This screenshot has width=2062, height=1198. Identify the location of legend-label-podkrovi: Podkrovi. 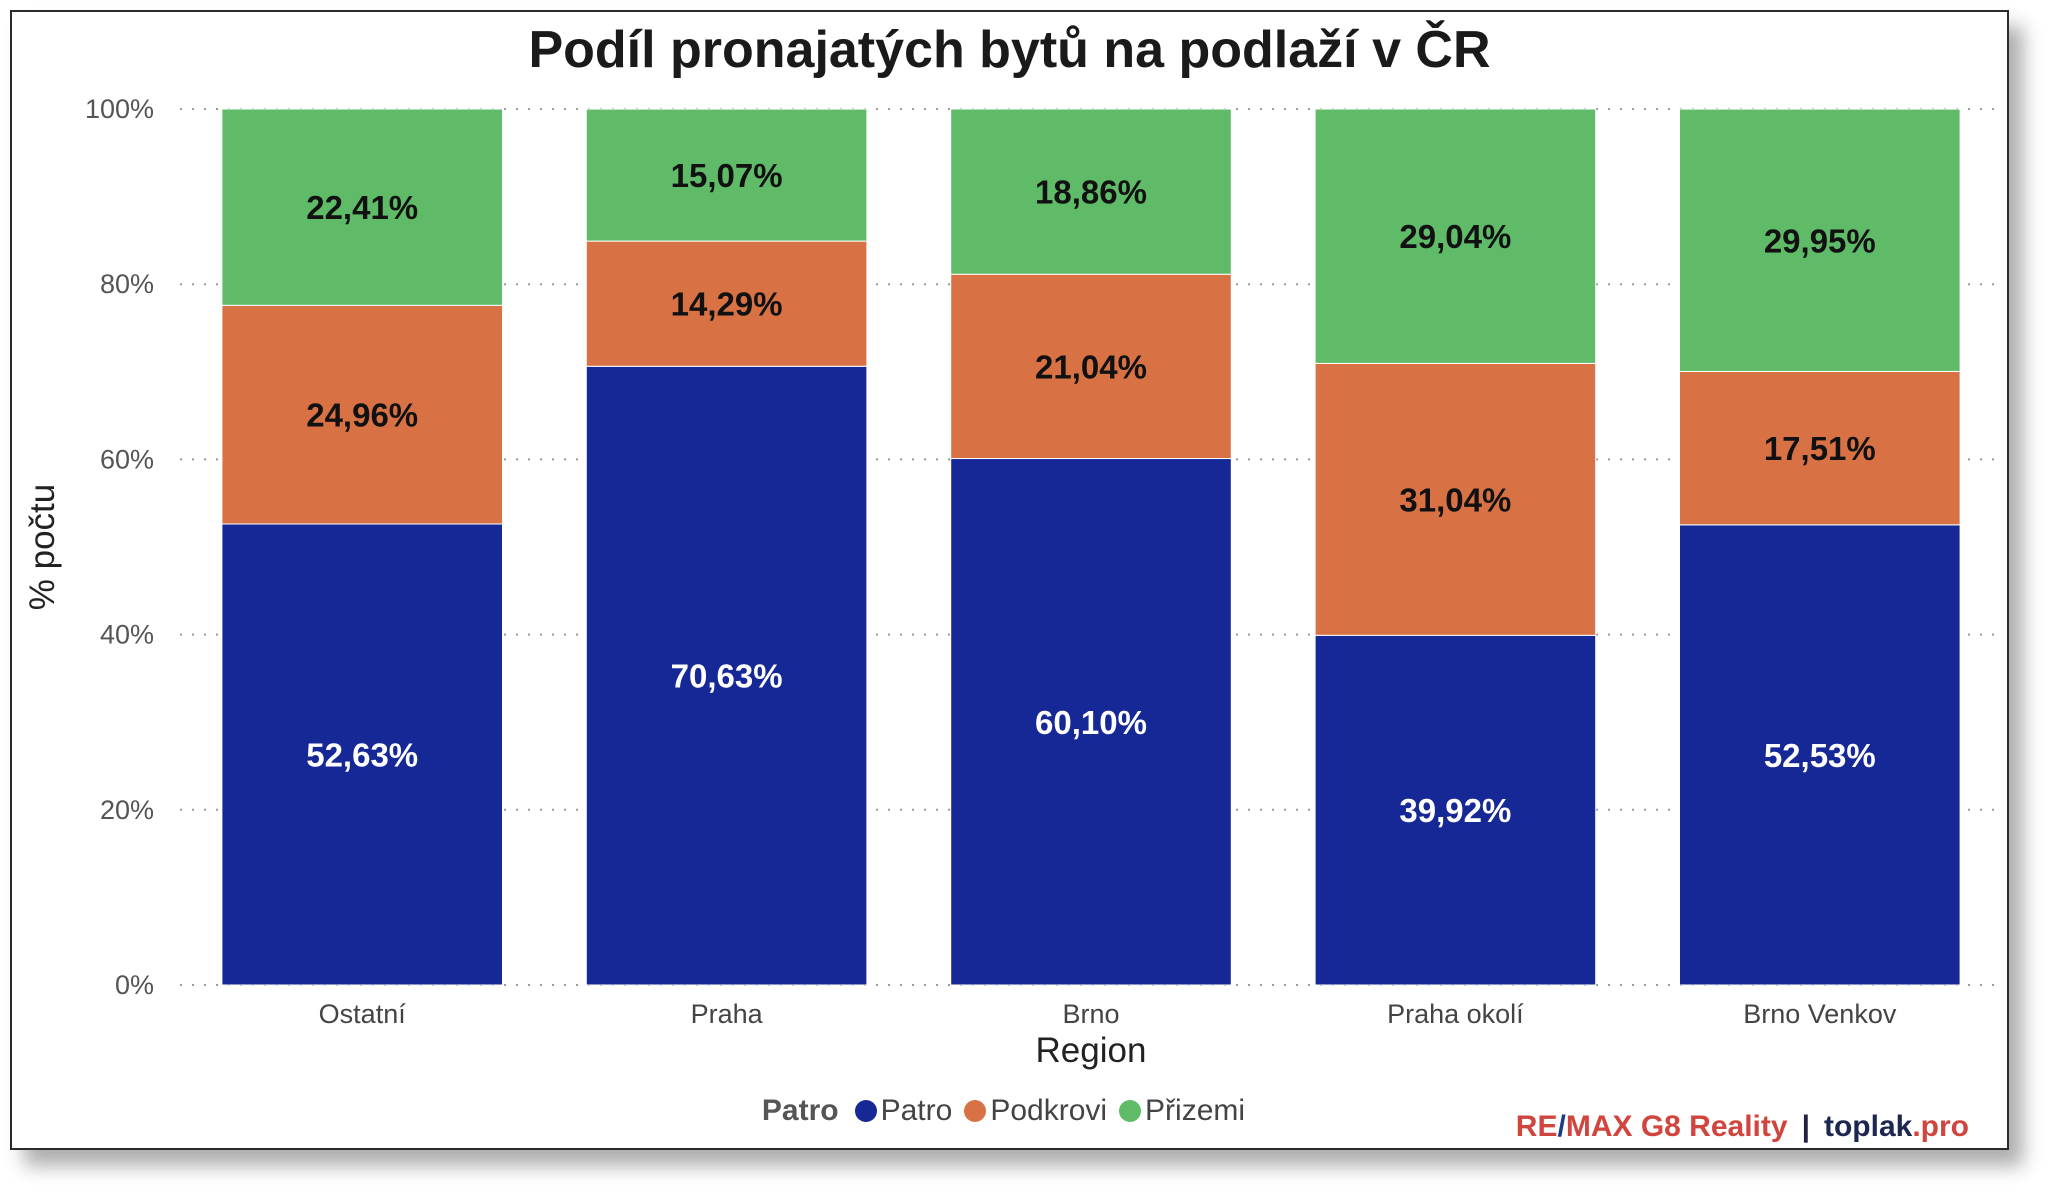
(1049, 1110).